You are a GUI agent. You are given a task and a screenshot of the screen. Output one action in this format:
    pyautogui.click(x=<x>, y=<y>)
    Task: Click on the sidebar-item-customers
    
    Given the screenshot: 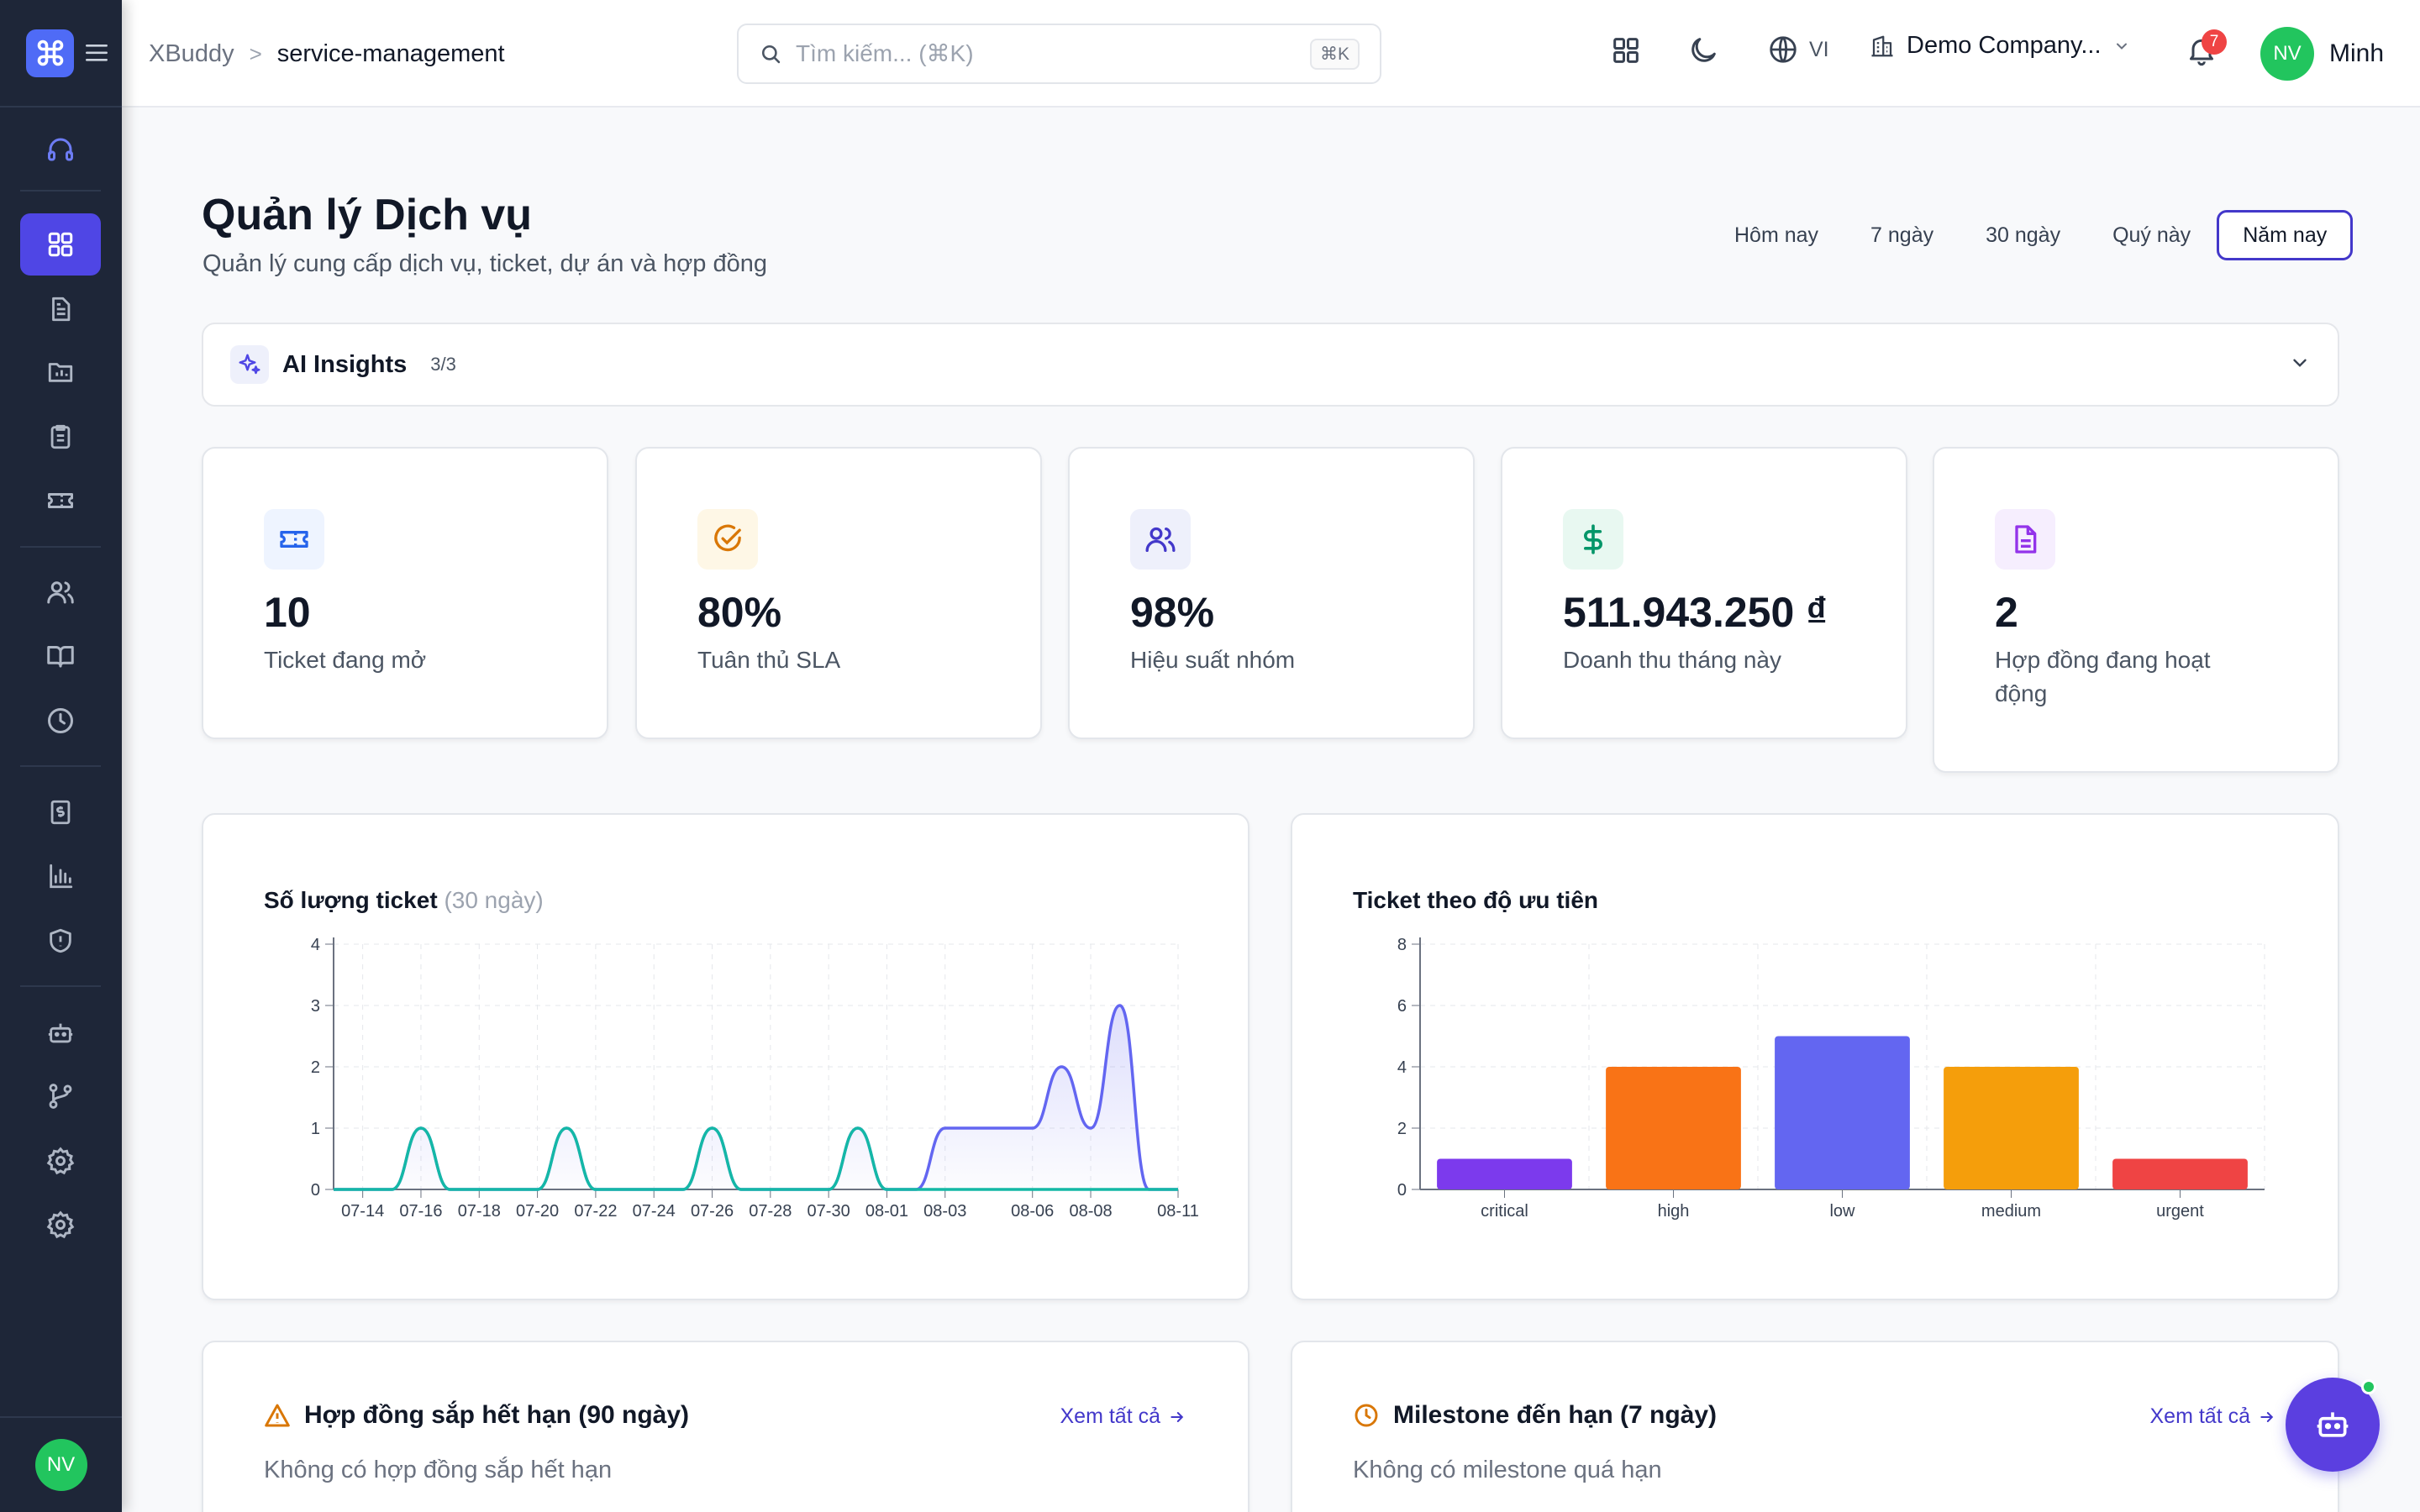 What is the action you would take?
    pyautogui.click(x=60, y=592)
    